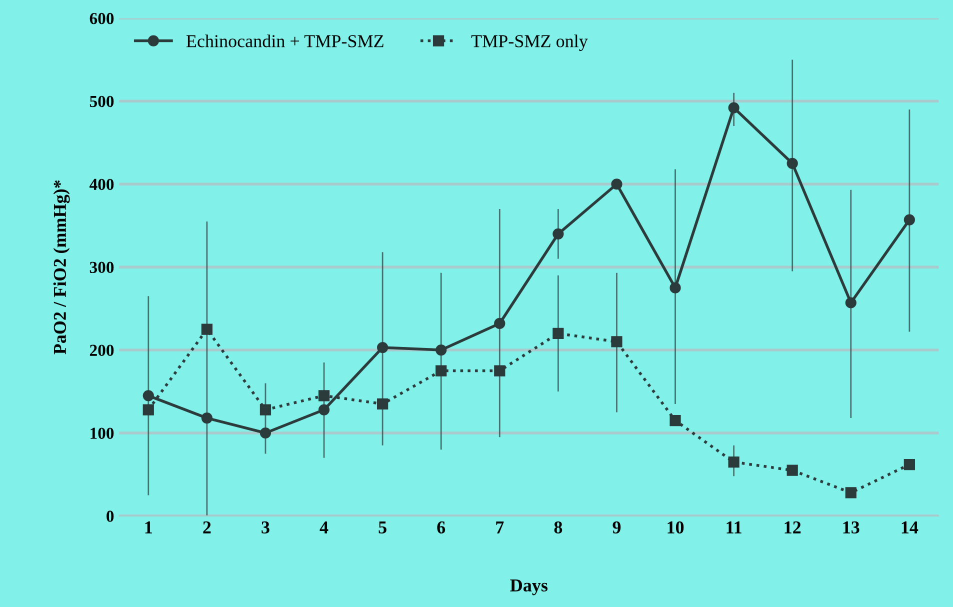 Image resolution: width=953 pixels, height=607 pixels. What do you see at coordinates (441, 527) in the screenshot?
I see `x-tick-label: 6` at bounding box center [441, 527].